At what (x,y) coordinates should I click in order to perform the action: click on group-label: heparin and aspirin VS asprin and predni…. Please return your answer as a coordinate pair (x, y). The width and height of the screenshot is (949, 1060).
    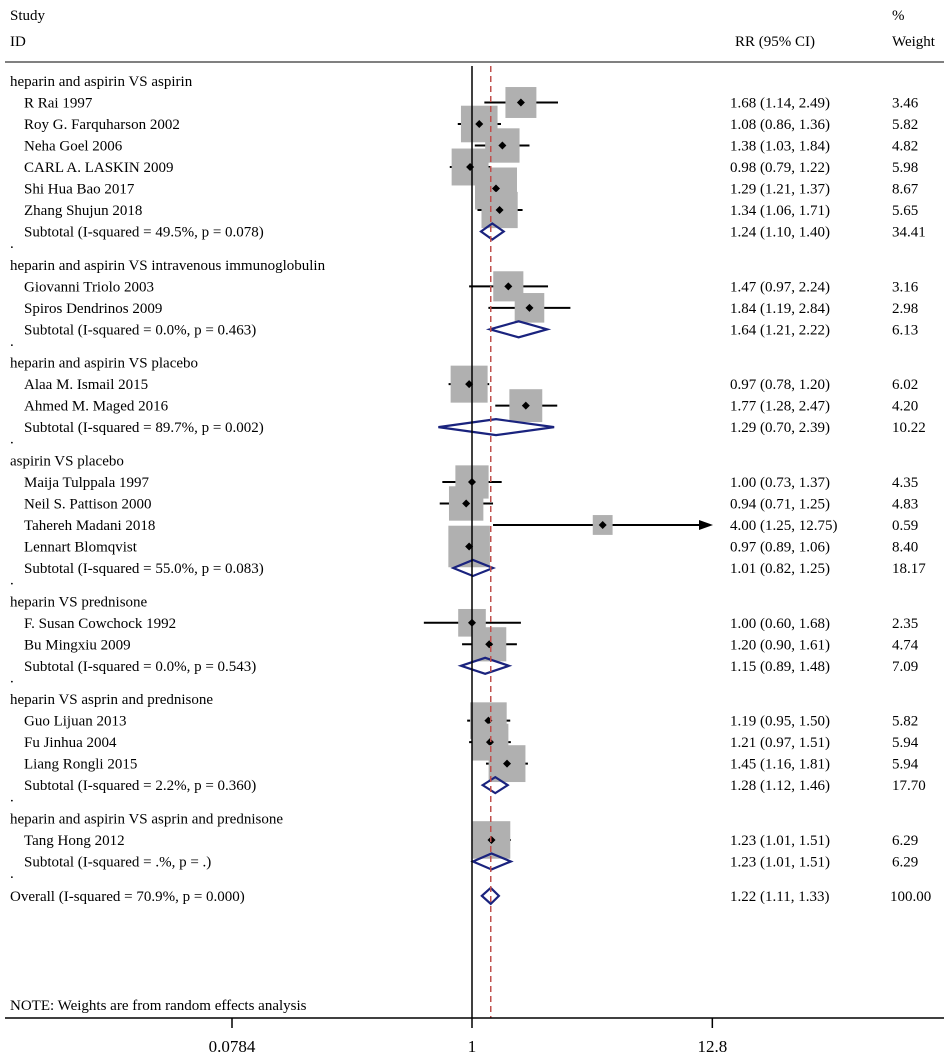
    Looking at the image, I should click on (146, 819).